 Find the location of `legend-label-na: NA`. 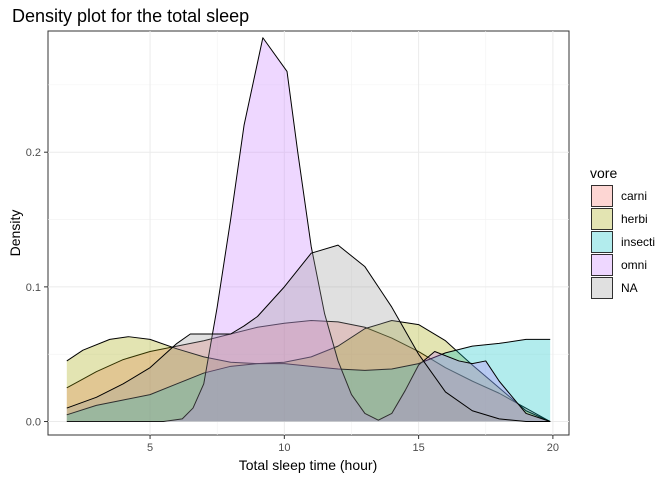

legend-label-na: NA is located at coordinates (629, 288).